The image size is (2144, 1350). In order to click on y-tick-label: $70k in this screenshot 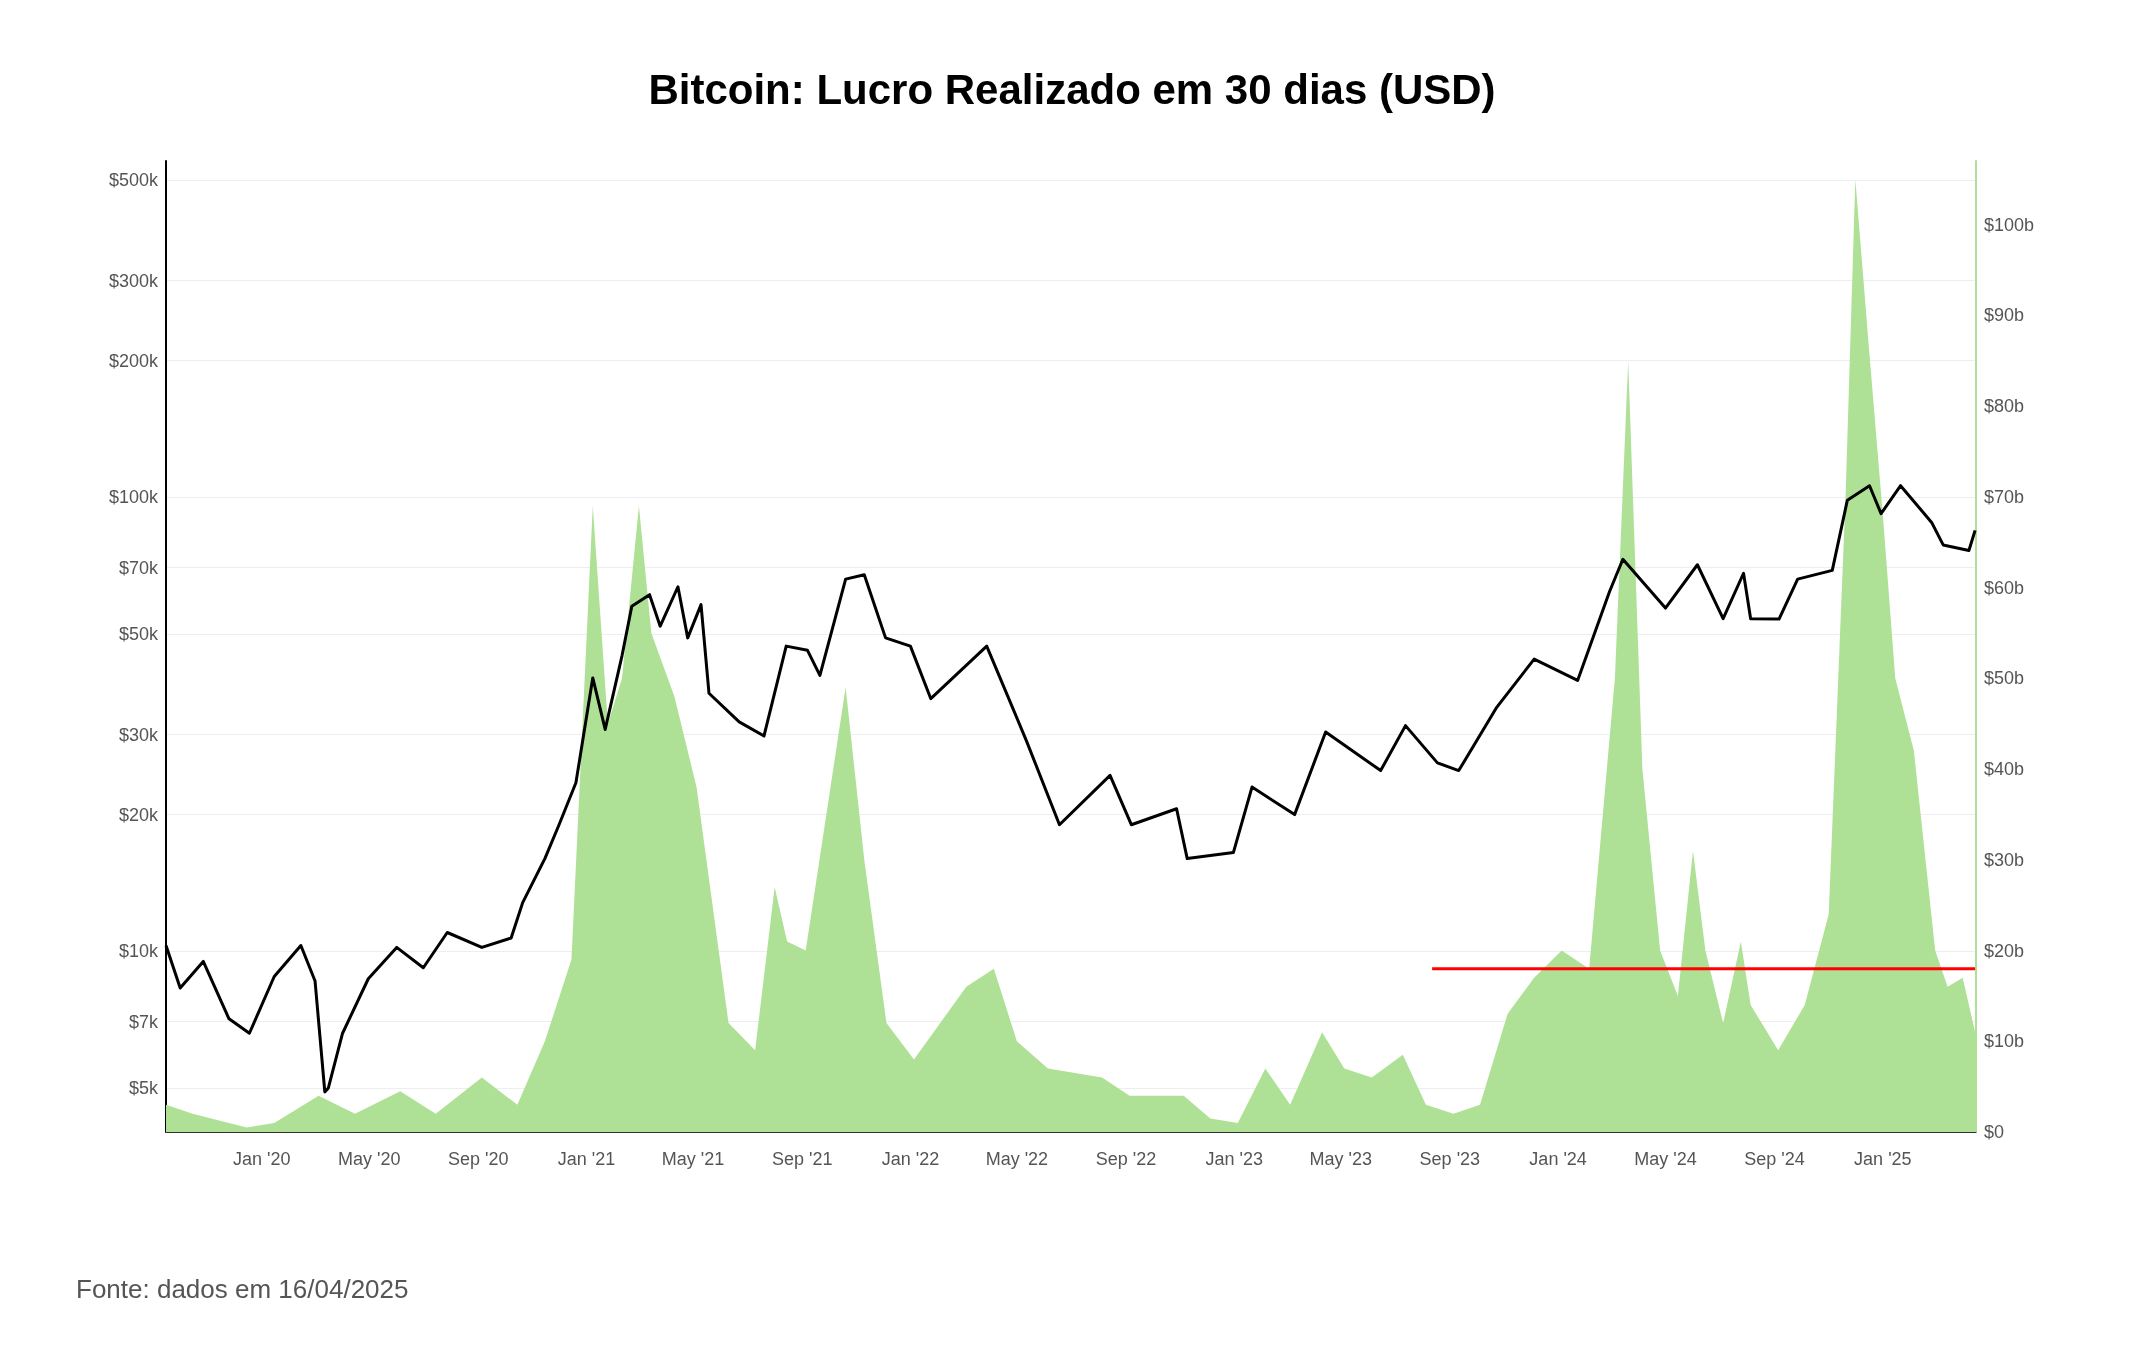, I will do `click(138, 567)`.